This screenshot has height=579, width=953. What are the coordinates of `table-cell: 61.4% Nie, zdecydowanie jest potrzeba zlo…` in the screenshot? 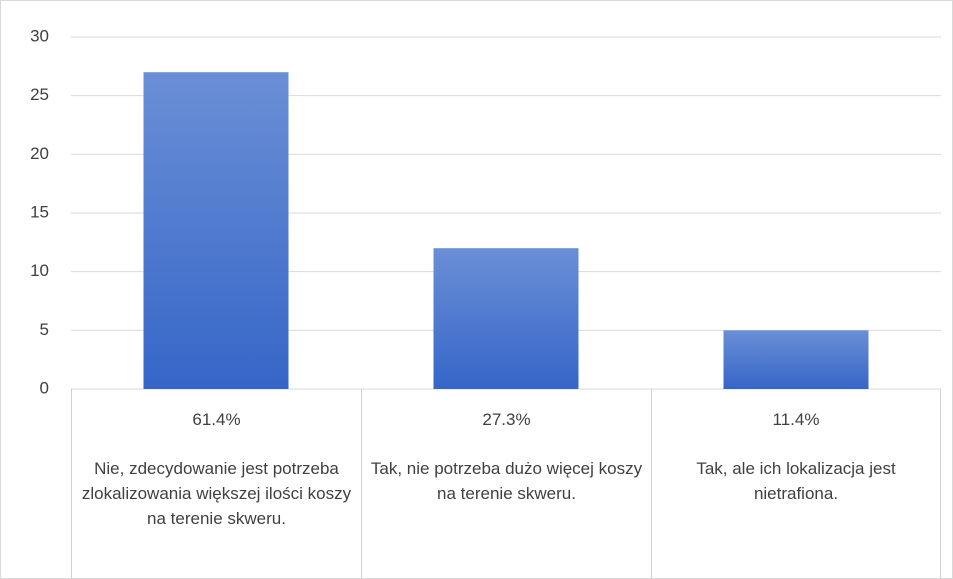 It's located at (216, 483).